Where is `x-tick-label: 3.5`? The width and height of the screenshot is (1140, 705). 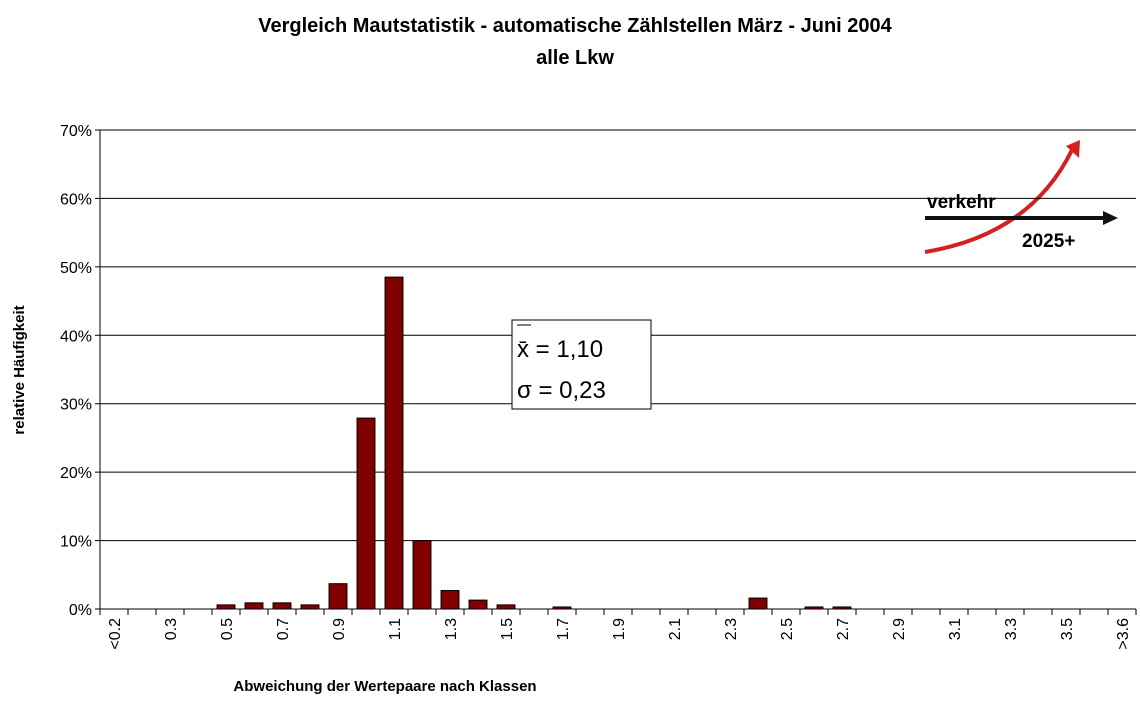 x-tick-label: 3.5 is located at coordinates (1067, 629).